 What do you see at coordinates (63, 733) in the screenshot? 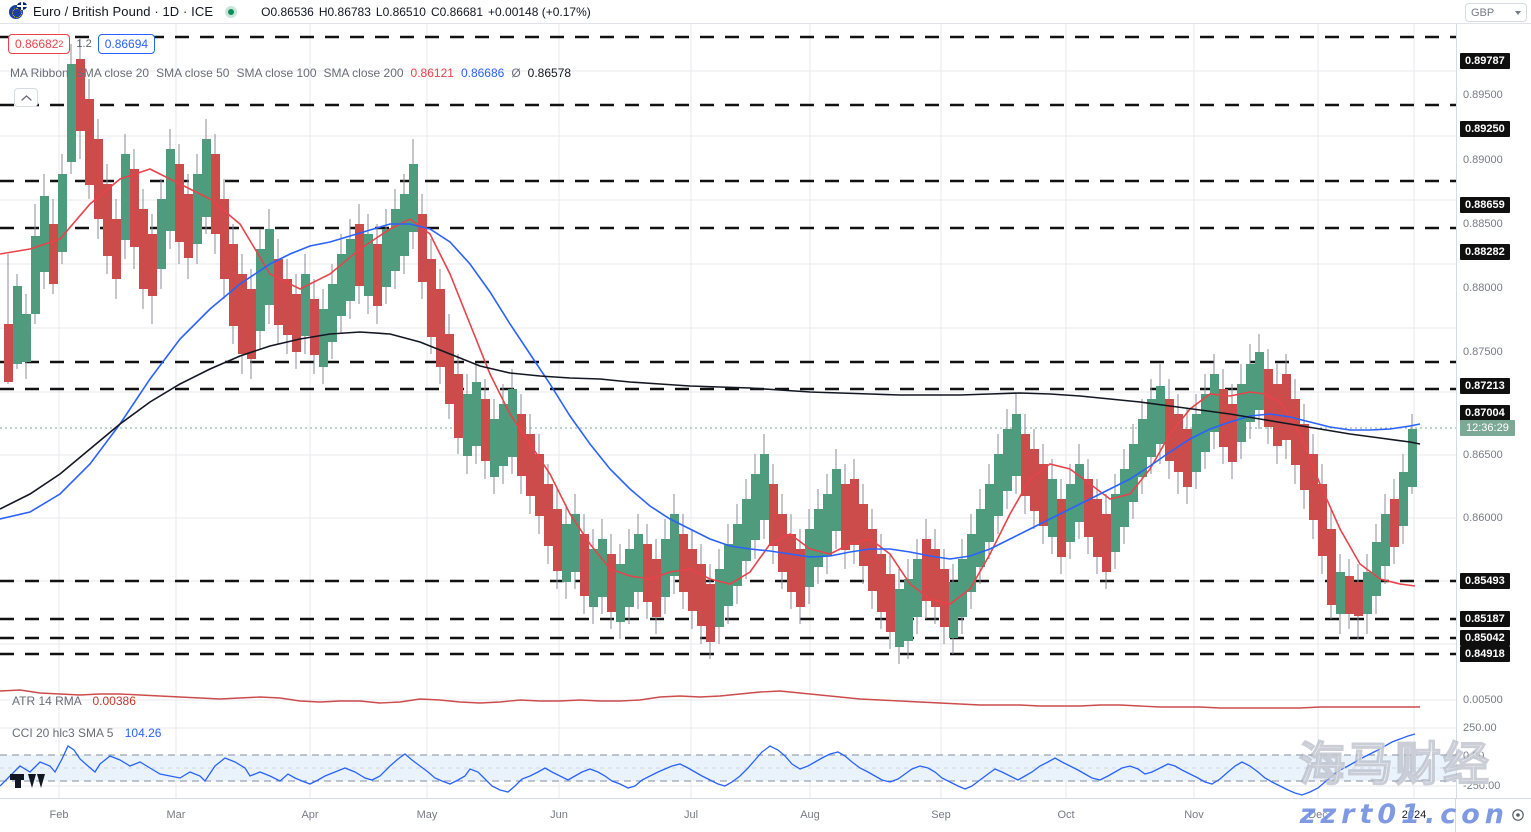
I see `cci-title: CCI 20 hlc3 SMA 5` at bounding box center [63, 733].